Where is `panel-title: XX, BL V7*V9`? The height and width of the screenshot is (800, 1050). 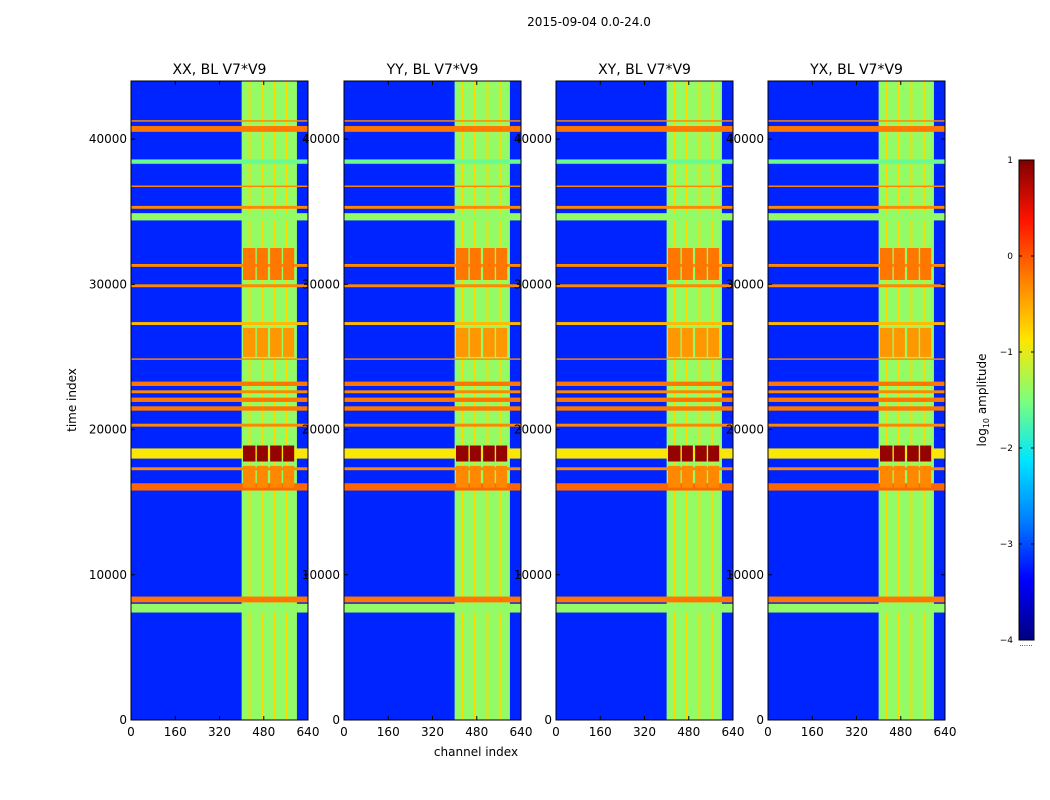
panel-title: XX, BL V7*V9 is located at coordinates (220, 70).